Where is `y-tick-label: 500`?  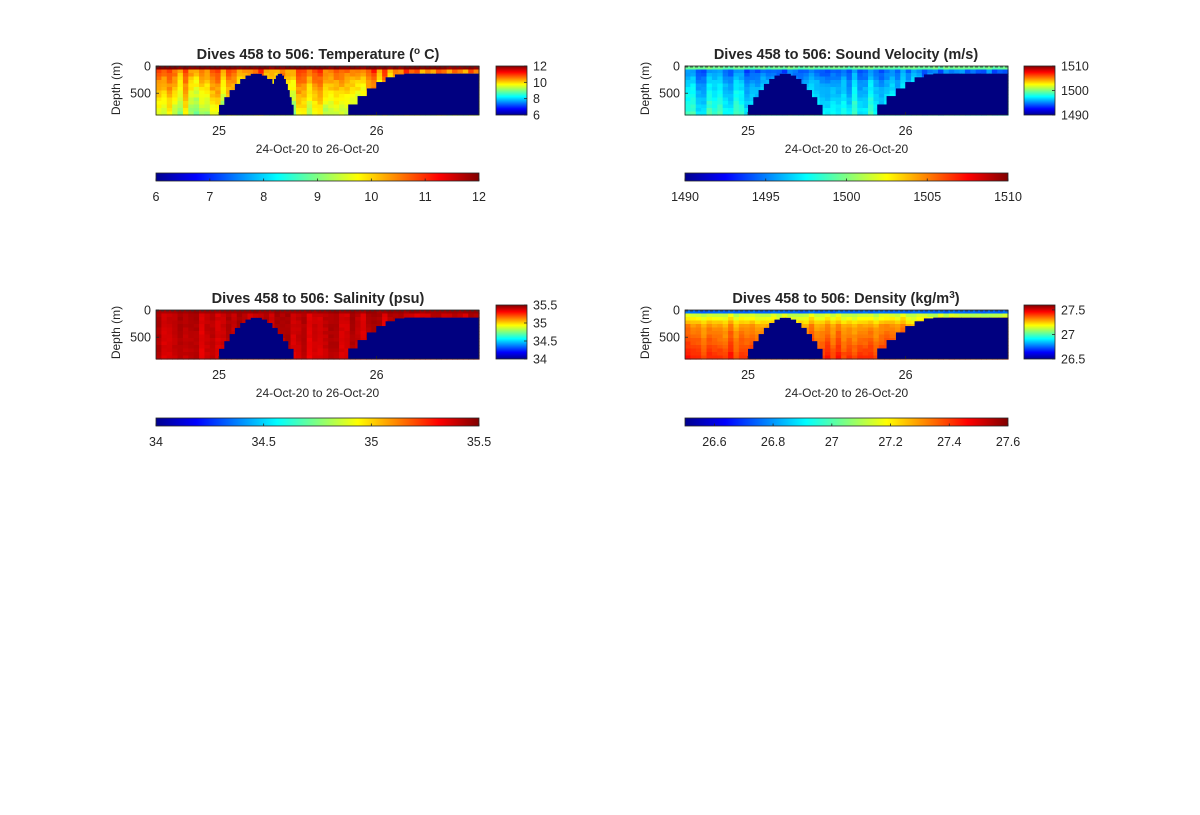
y-tick-label: 500 is located at coordinates (140, 338).